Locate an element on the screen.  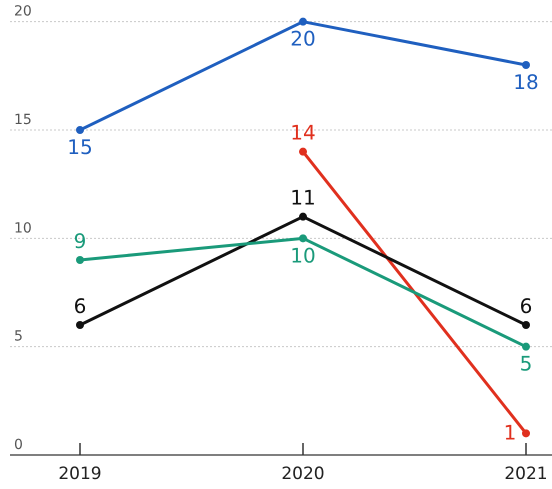
x-tick-label: 2020 is located at coordinates (303, 474).